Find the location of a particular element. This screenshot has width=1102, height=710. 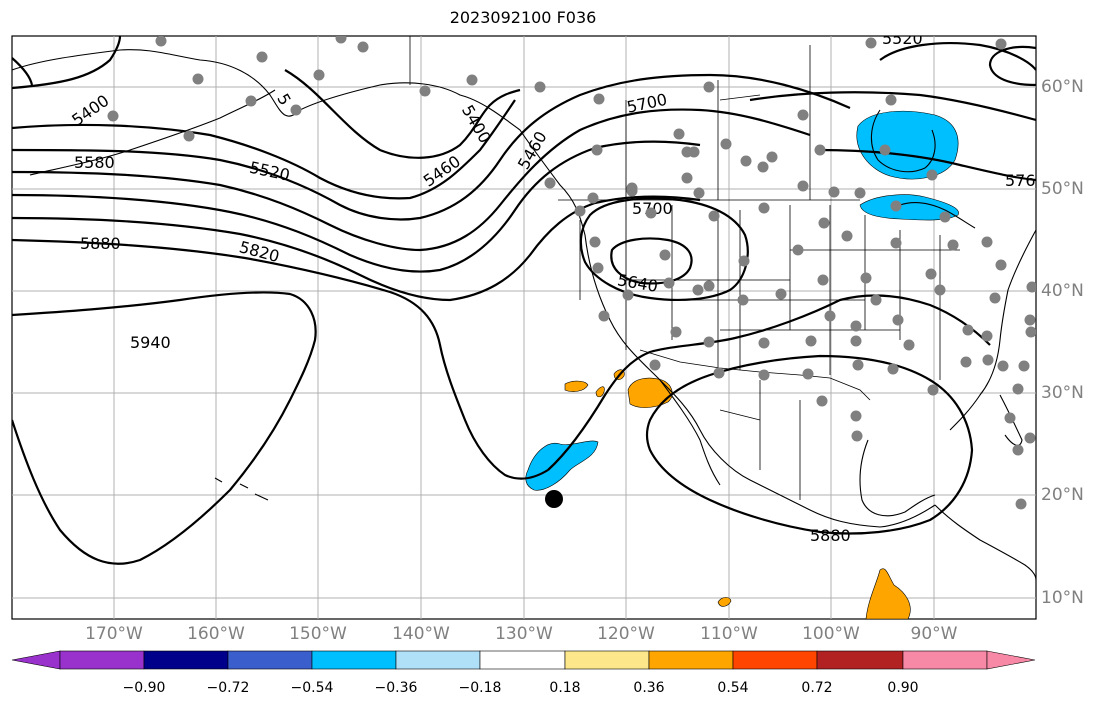

contour-5760c is located at coordinates (927, 165).